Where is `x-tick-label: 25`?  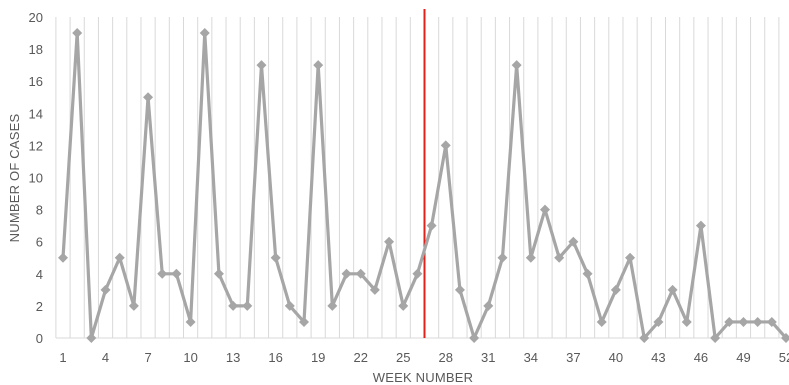 x-tick-label: 25 is located at coordinates (403, 357).